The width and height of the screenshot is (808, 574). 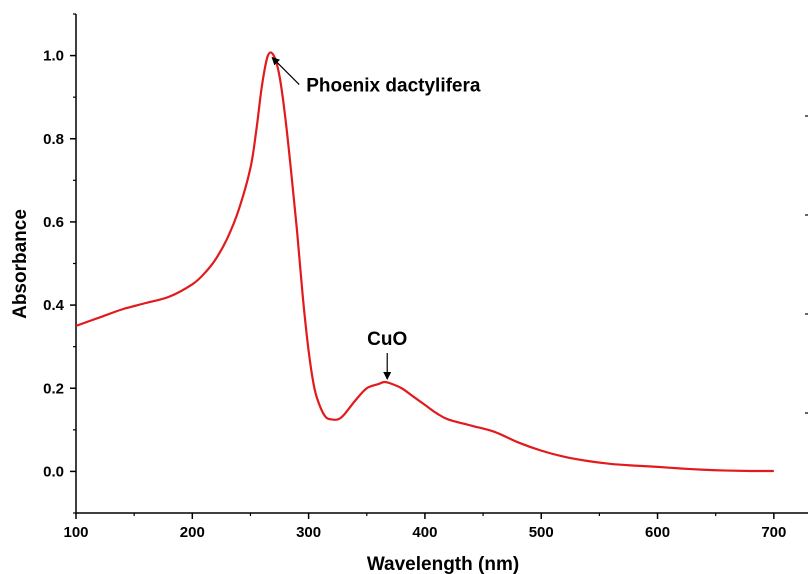 I want to click on x-tick-label: 300, so click(x=308, y=532).